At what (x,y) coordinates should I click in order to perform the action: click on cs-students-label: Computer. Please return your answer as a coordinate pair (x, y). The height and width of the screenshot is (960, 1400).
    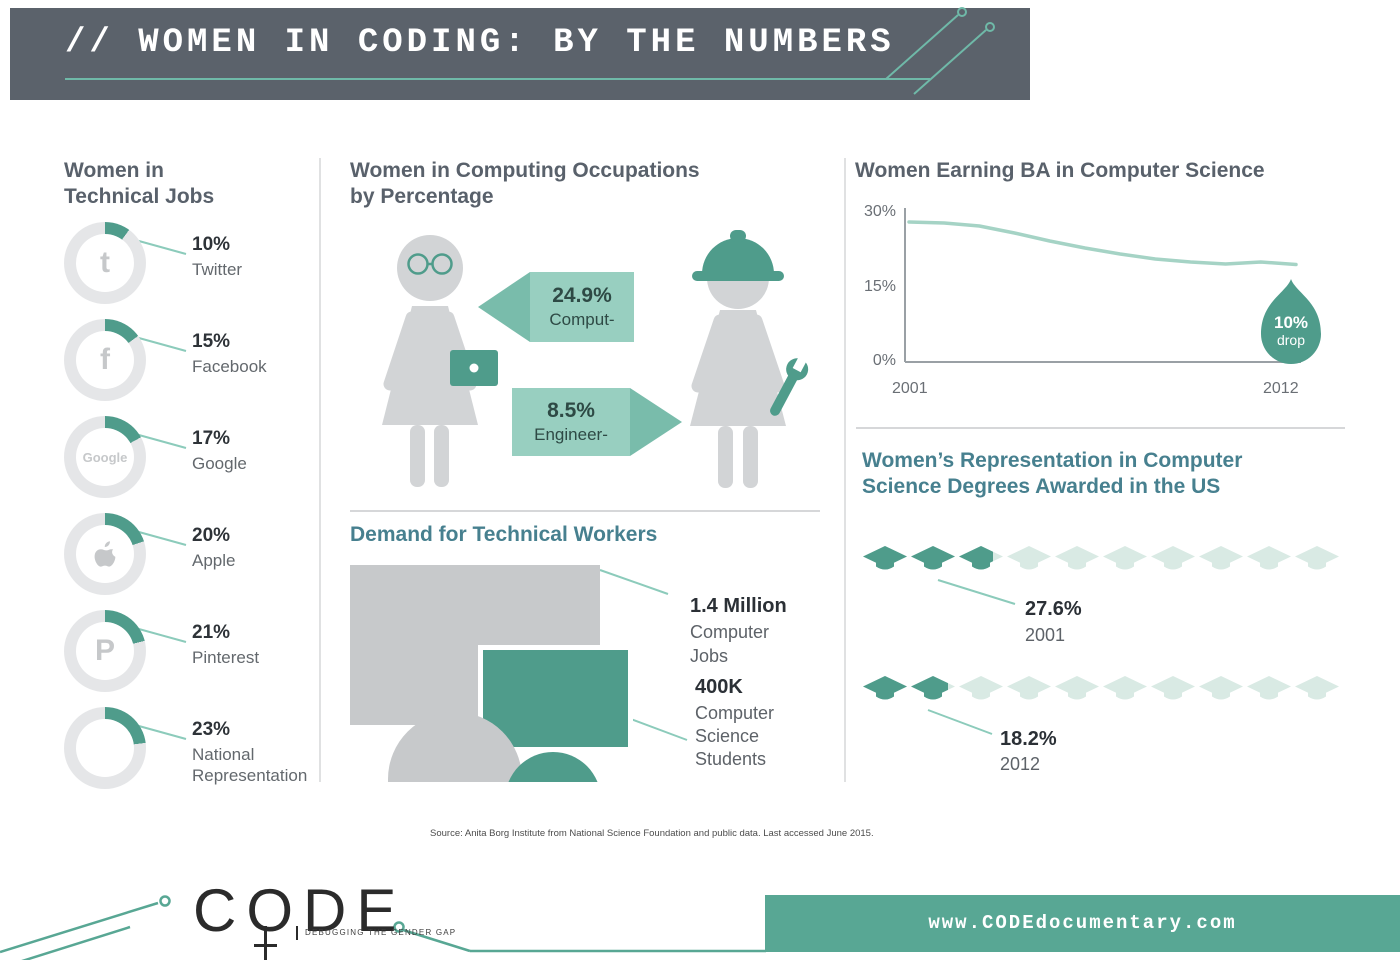
    Looking at the image, I should click on (735, 713).